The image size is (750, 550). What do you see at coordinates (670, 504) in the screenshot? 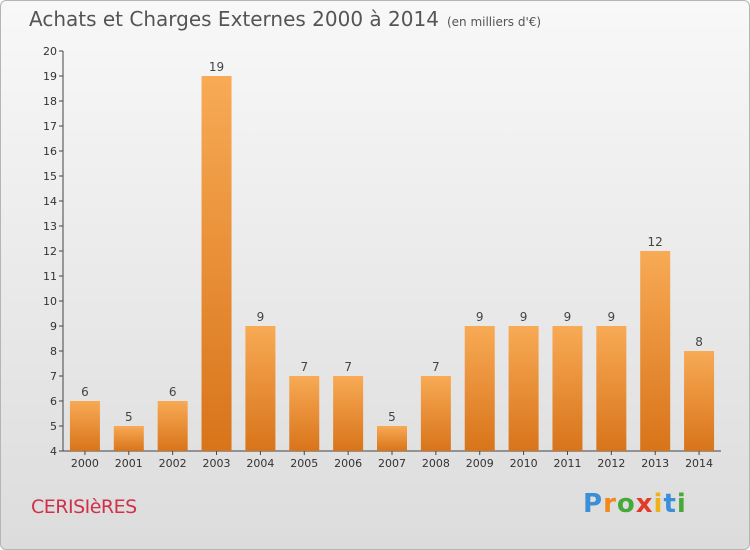
I see `logo-letter: t` at bounding box center [670, 504].